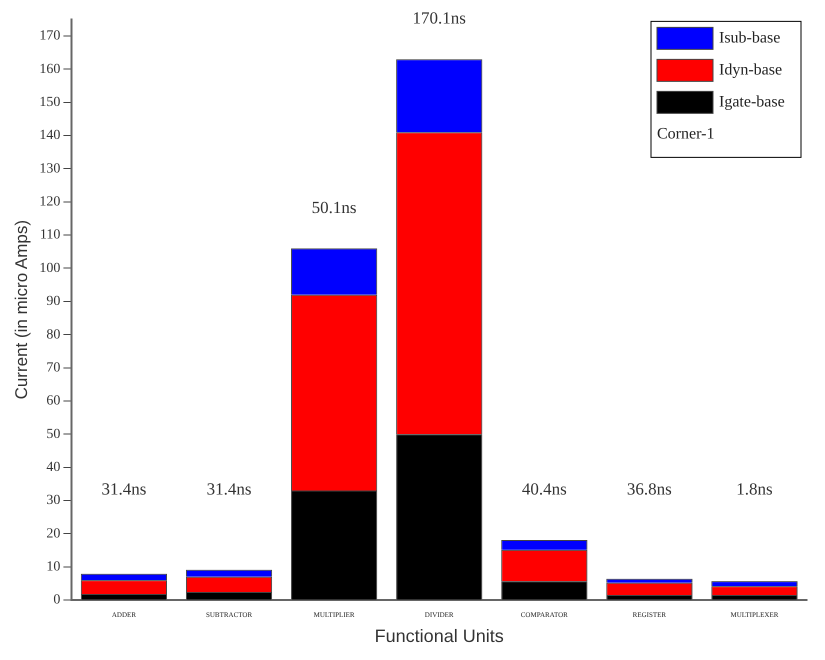 This screenshot has width=825, height=660. I want to click on y-tick-label: 150, so click(49, 102).